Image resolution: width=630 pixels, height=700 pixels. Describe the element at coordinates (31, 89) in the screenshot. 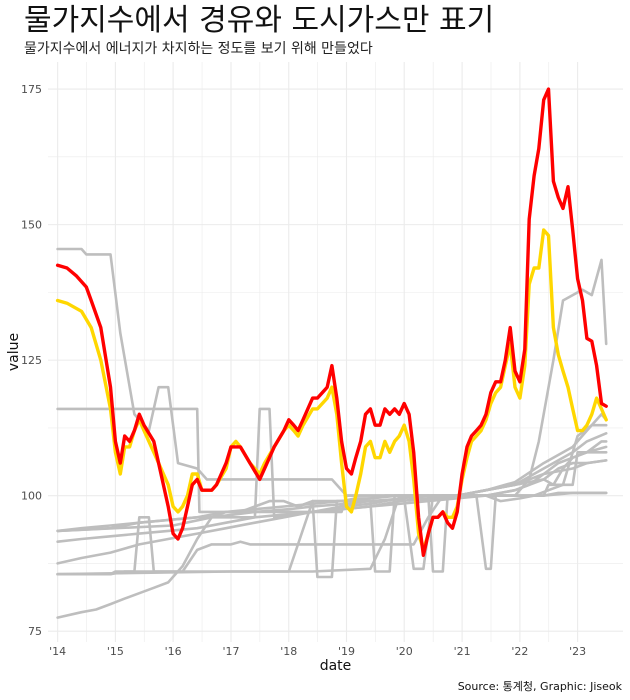

I see `y-tick-label: 175` at that location.